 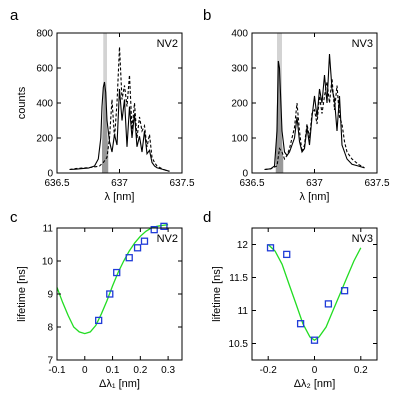 I want to click on y-tick-label: 100, so click(x=239, y=139).